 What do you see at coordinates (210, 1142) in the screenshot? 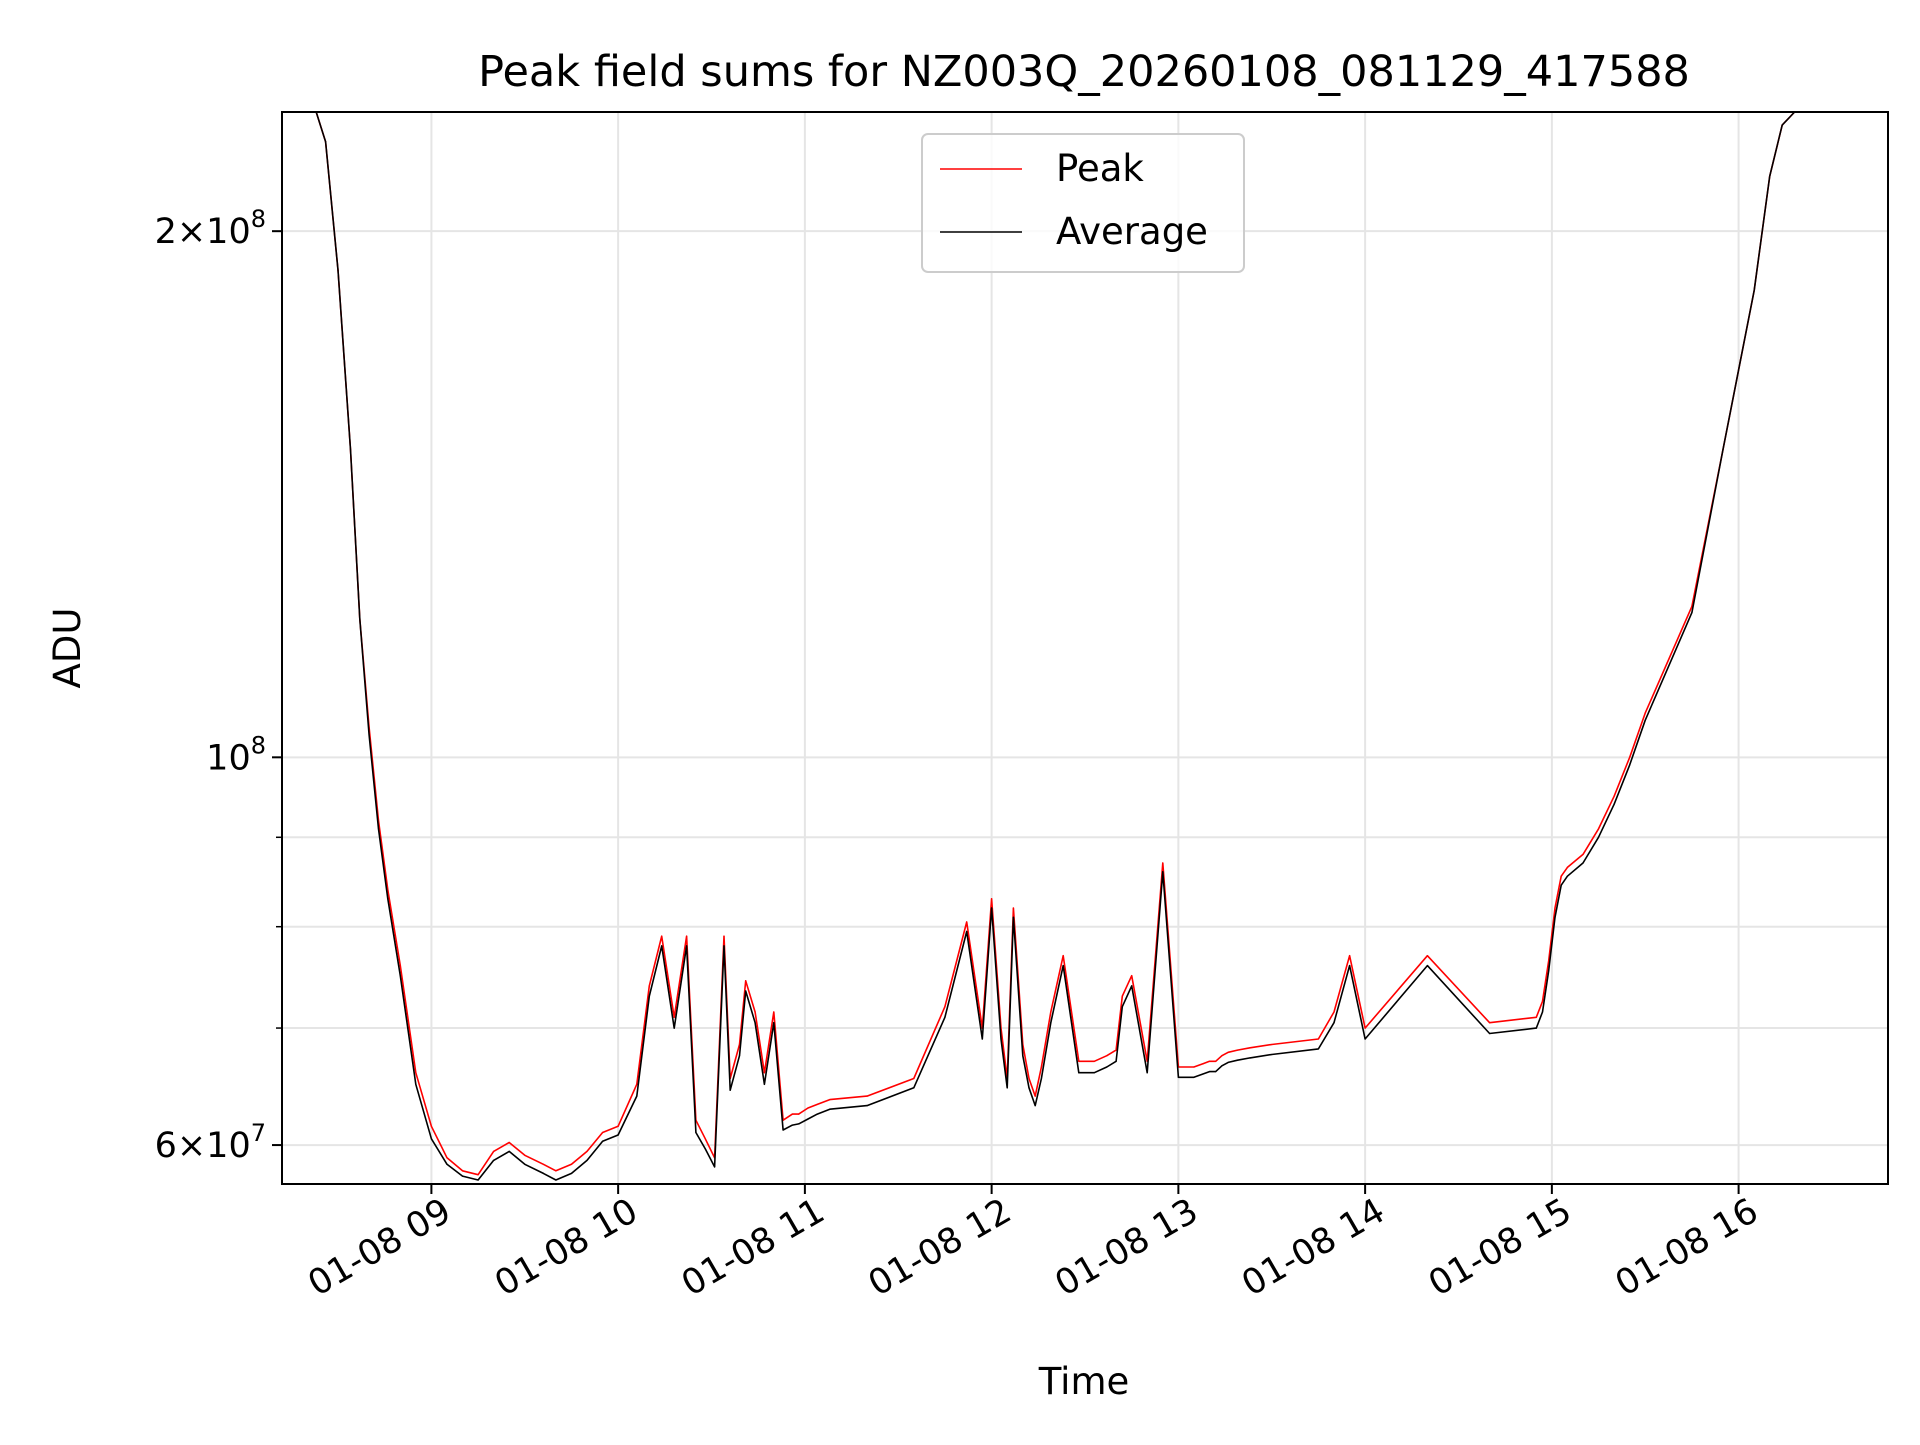
I see `y-tick-label: 6×107` at bounding box center [210, 1142].